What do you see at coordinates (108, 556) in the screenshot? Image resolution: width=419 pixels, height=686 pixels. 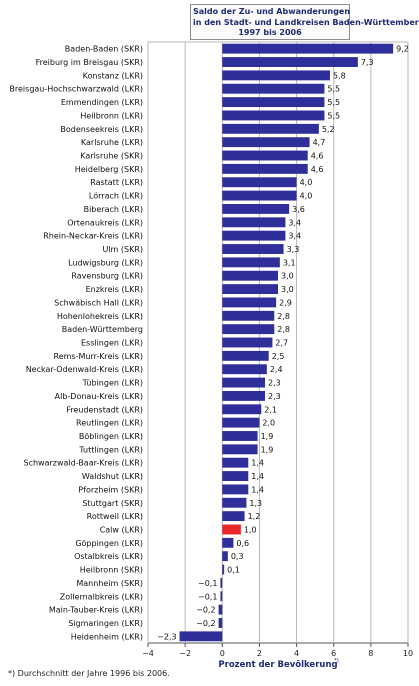 I see `category-label: Ostalbkreis (LKR)` at bounding box center [108, 556].